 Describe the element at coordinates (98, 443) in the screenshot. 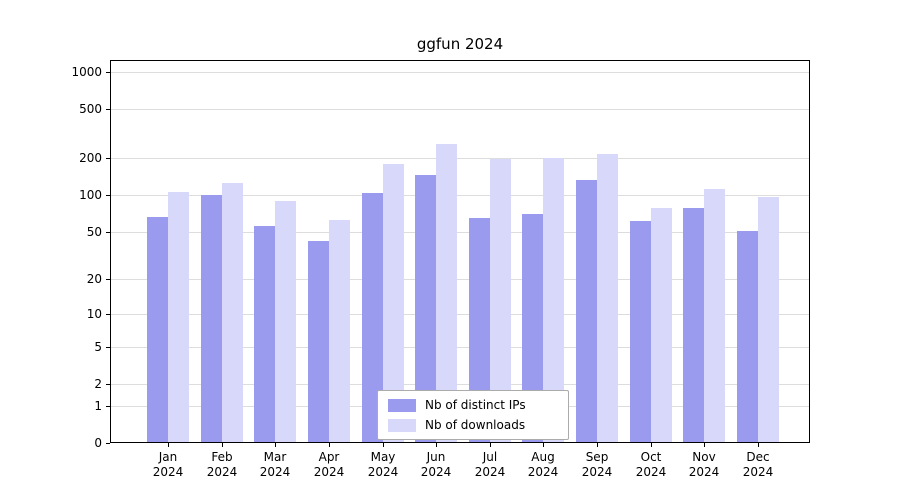

I see `y-axis-tick-label: 0` at that location.